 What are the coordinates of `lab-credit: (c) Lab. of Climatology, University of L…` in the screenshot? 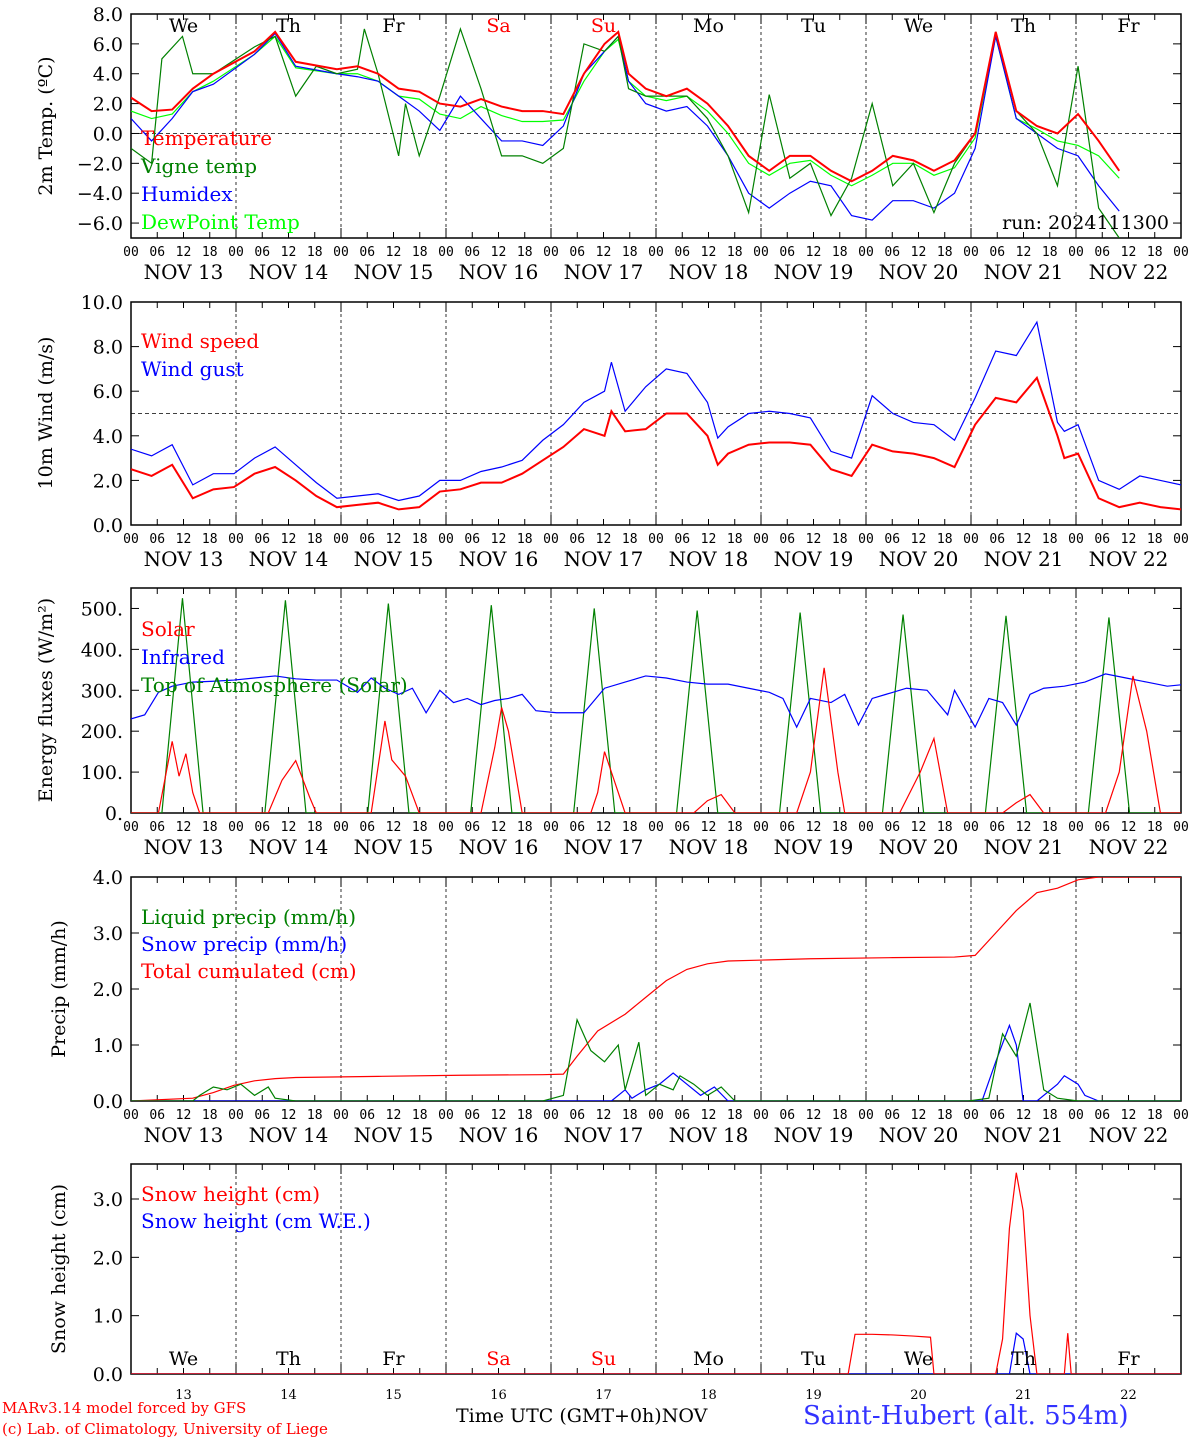 It's located at (165, 1429).